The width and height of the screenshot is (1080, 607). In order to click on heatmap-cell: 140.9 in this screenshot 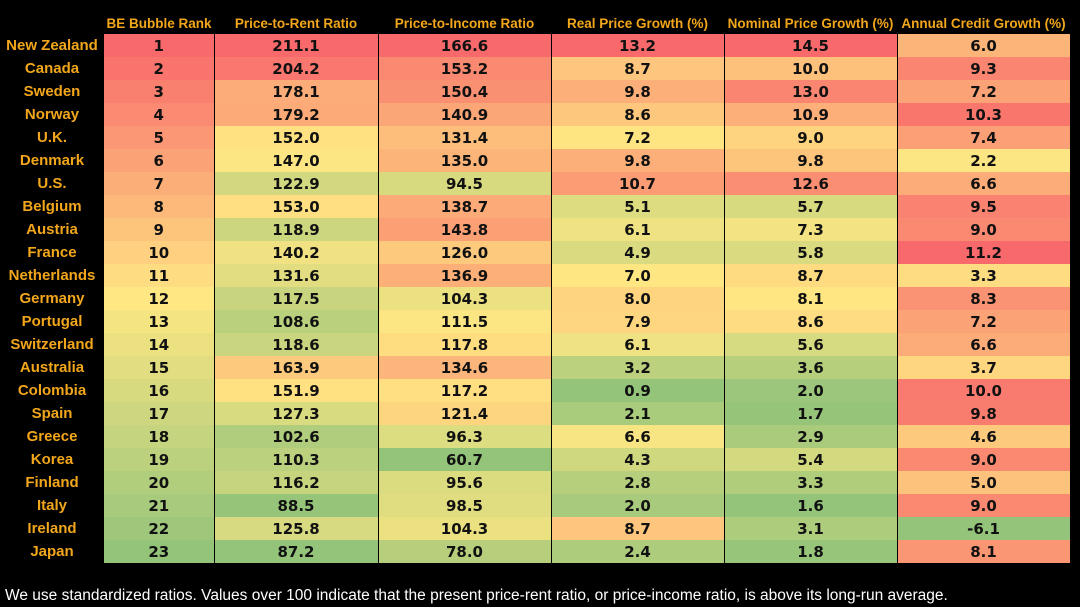, I will do `click(465, 114)`.